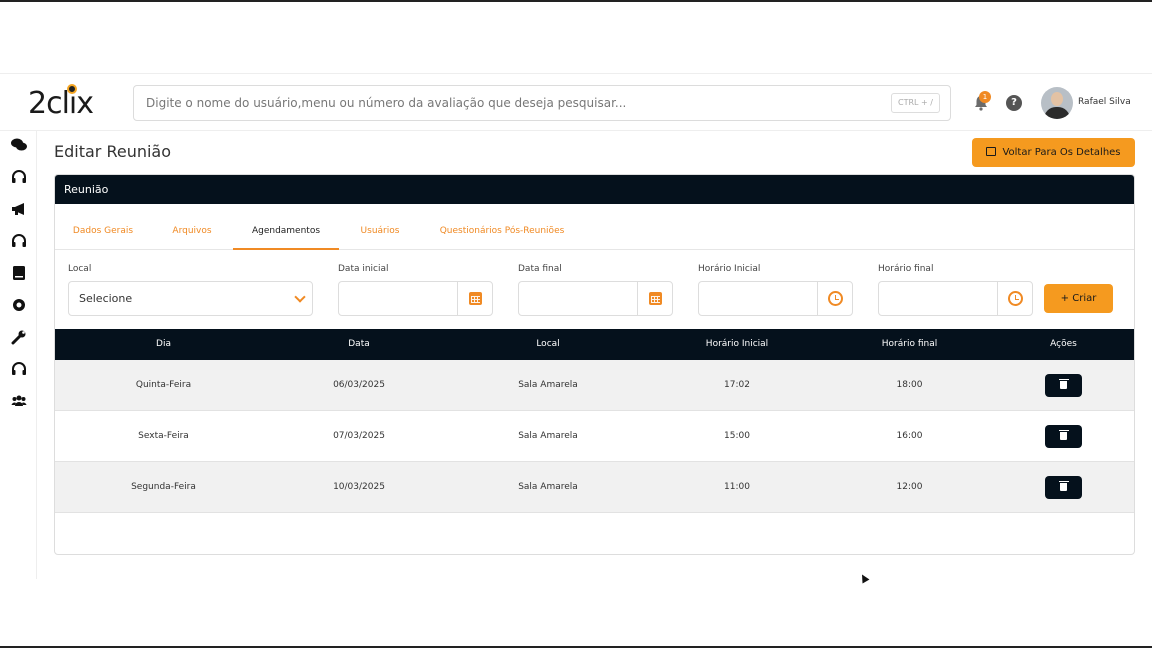 This screenshot has width=1152, height=648. I want to click on tab-questionarios: Questionários Pós-Reuniões, so click(502, 231).